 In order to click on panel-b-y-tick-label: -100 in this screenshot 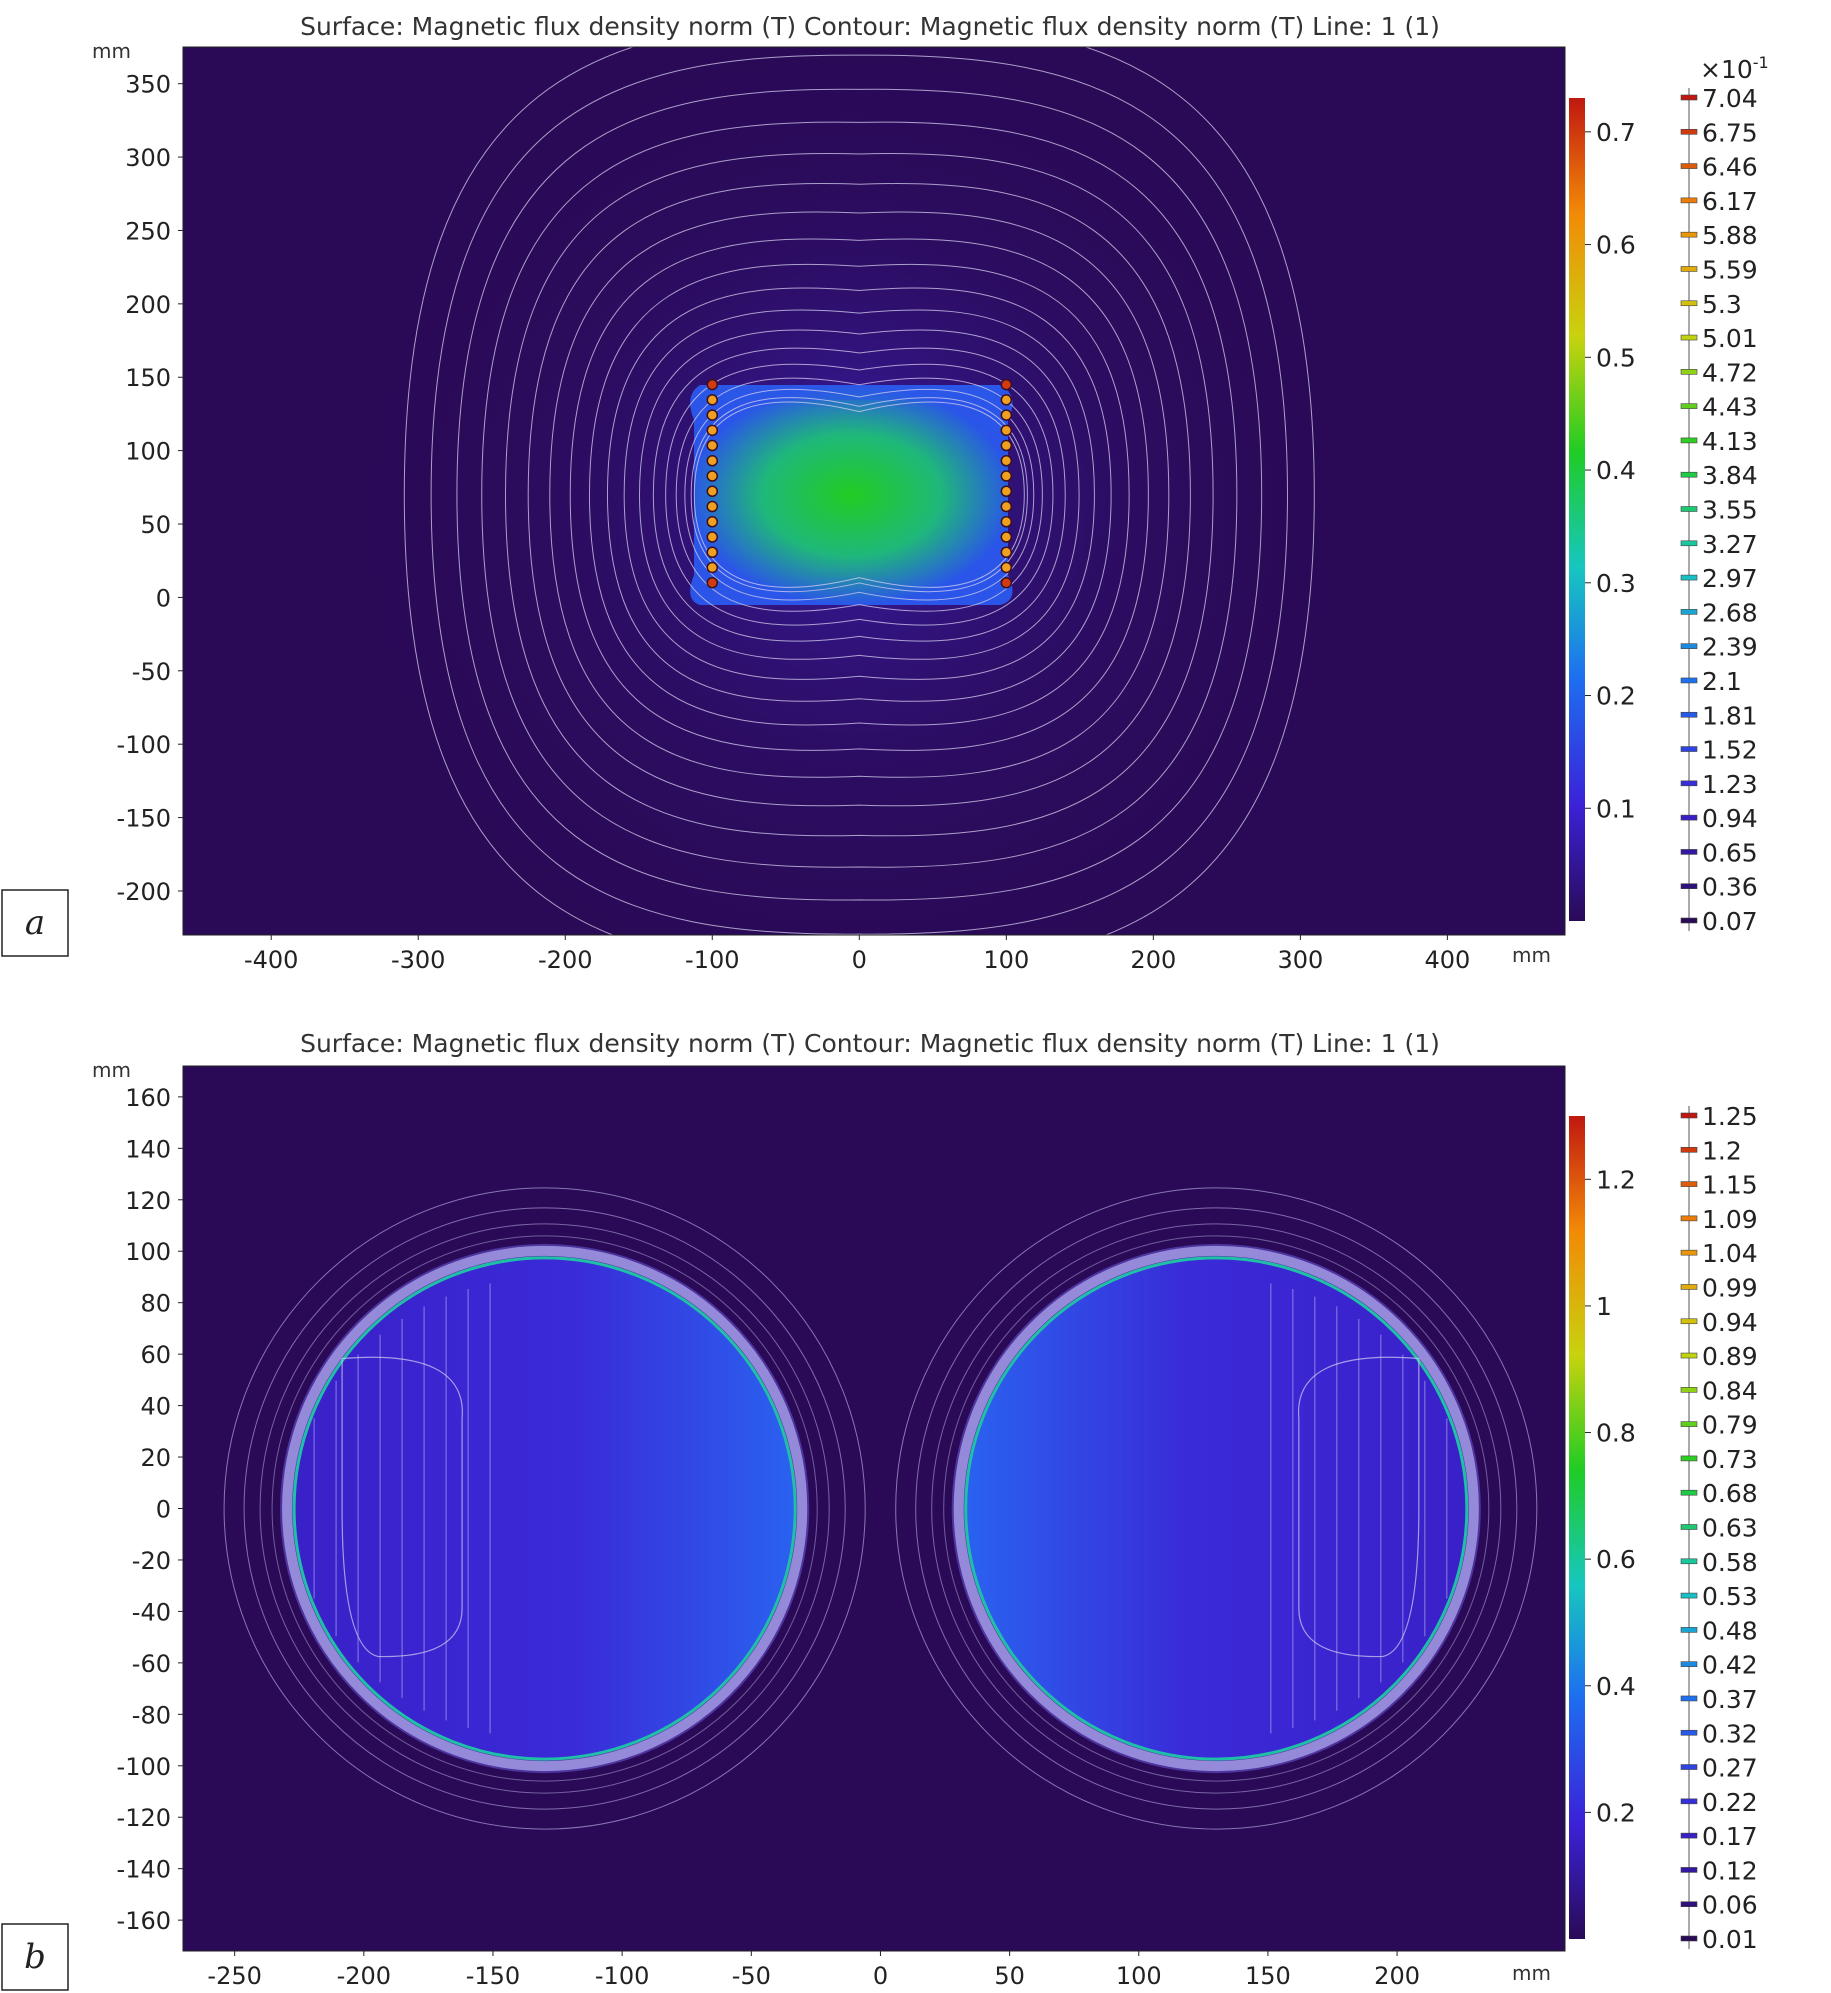, I will do `click(144, 1767)`.